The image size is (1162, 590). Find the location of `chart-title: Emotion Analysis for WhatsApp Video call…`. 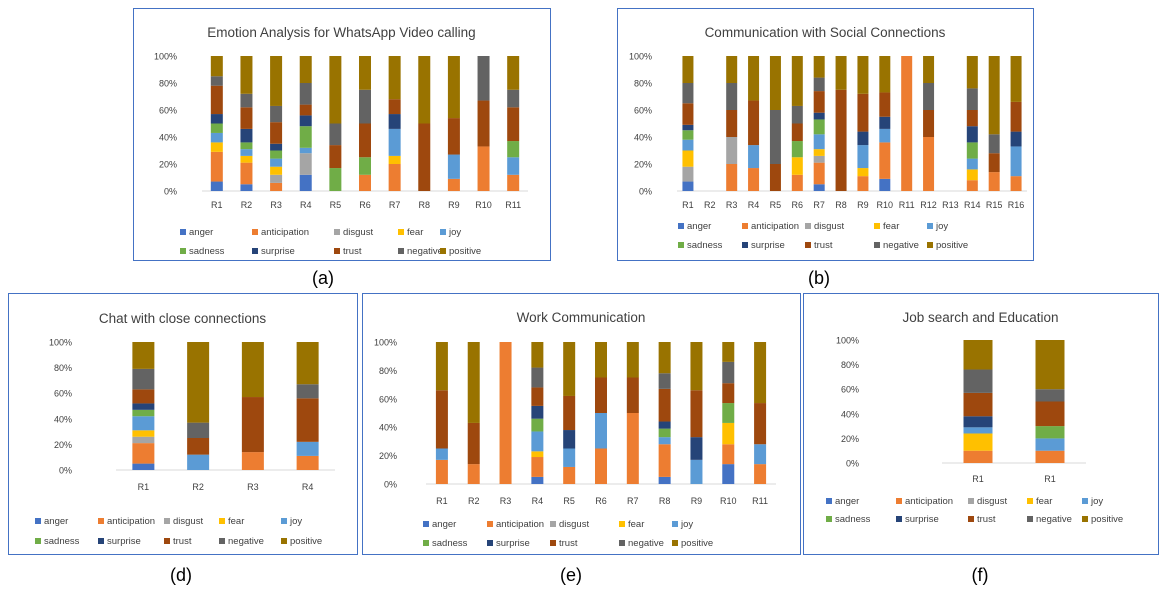

chart-title: Emotion Analysis for WhatsApp Video call… is located at coordinates (341, 32).